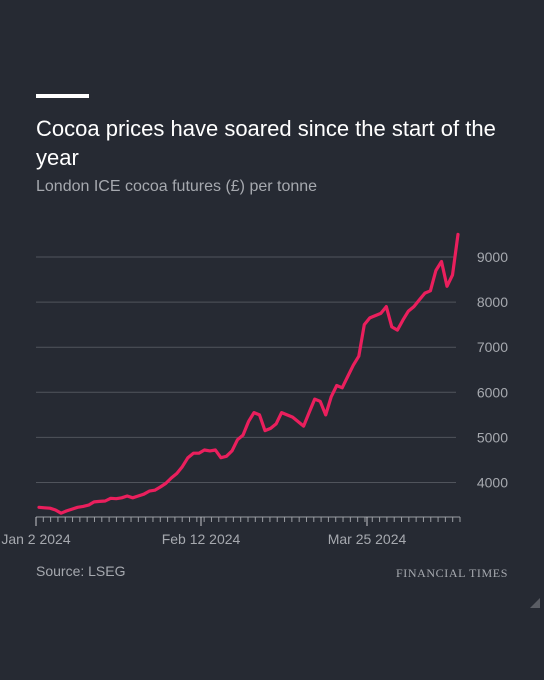 Image resolution: width=544 pixels, height=680 pixels. What do you see at coordinates (492, 347) in the screenshot?
I see `y-tick-label-7000: 7000` at bounding box center [492, 347].